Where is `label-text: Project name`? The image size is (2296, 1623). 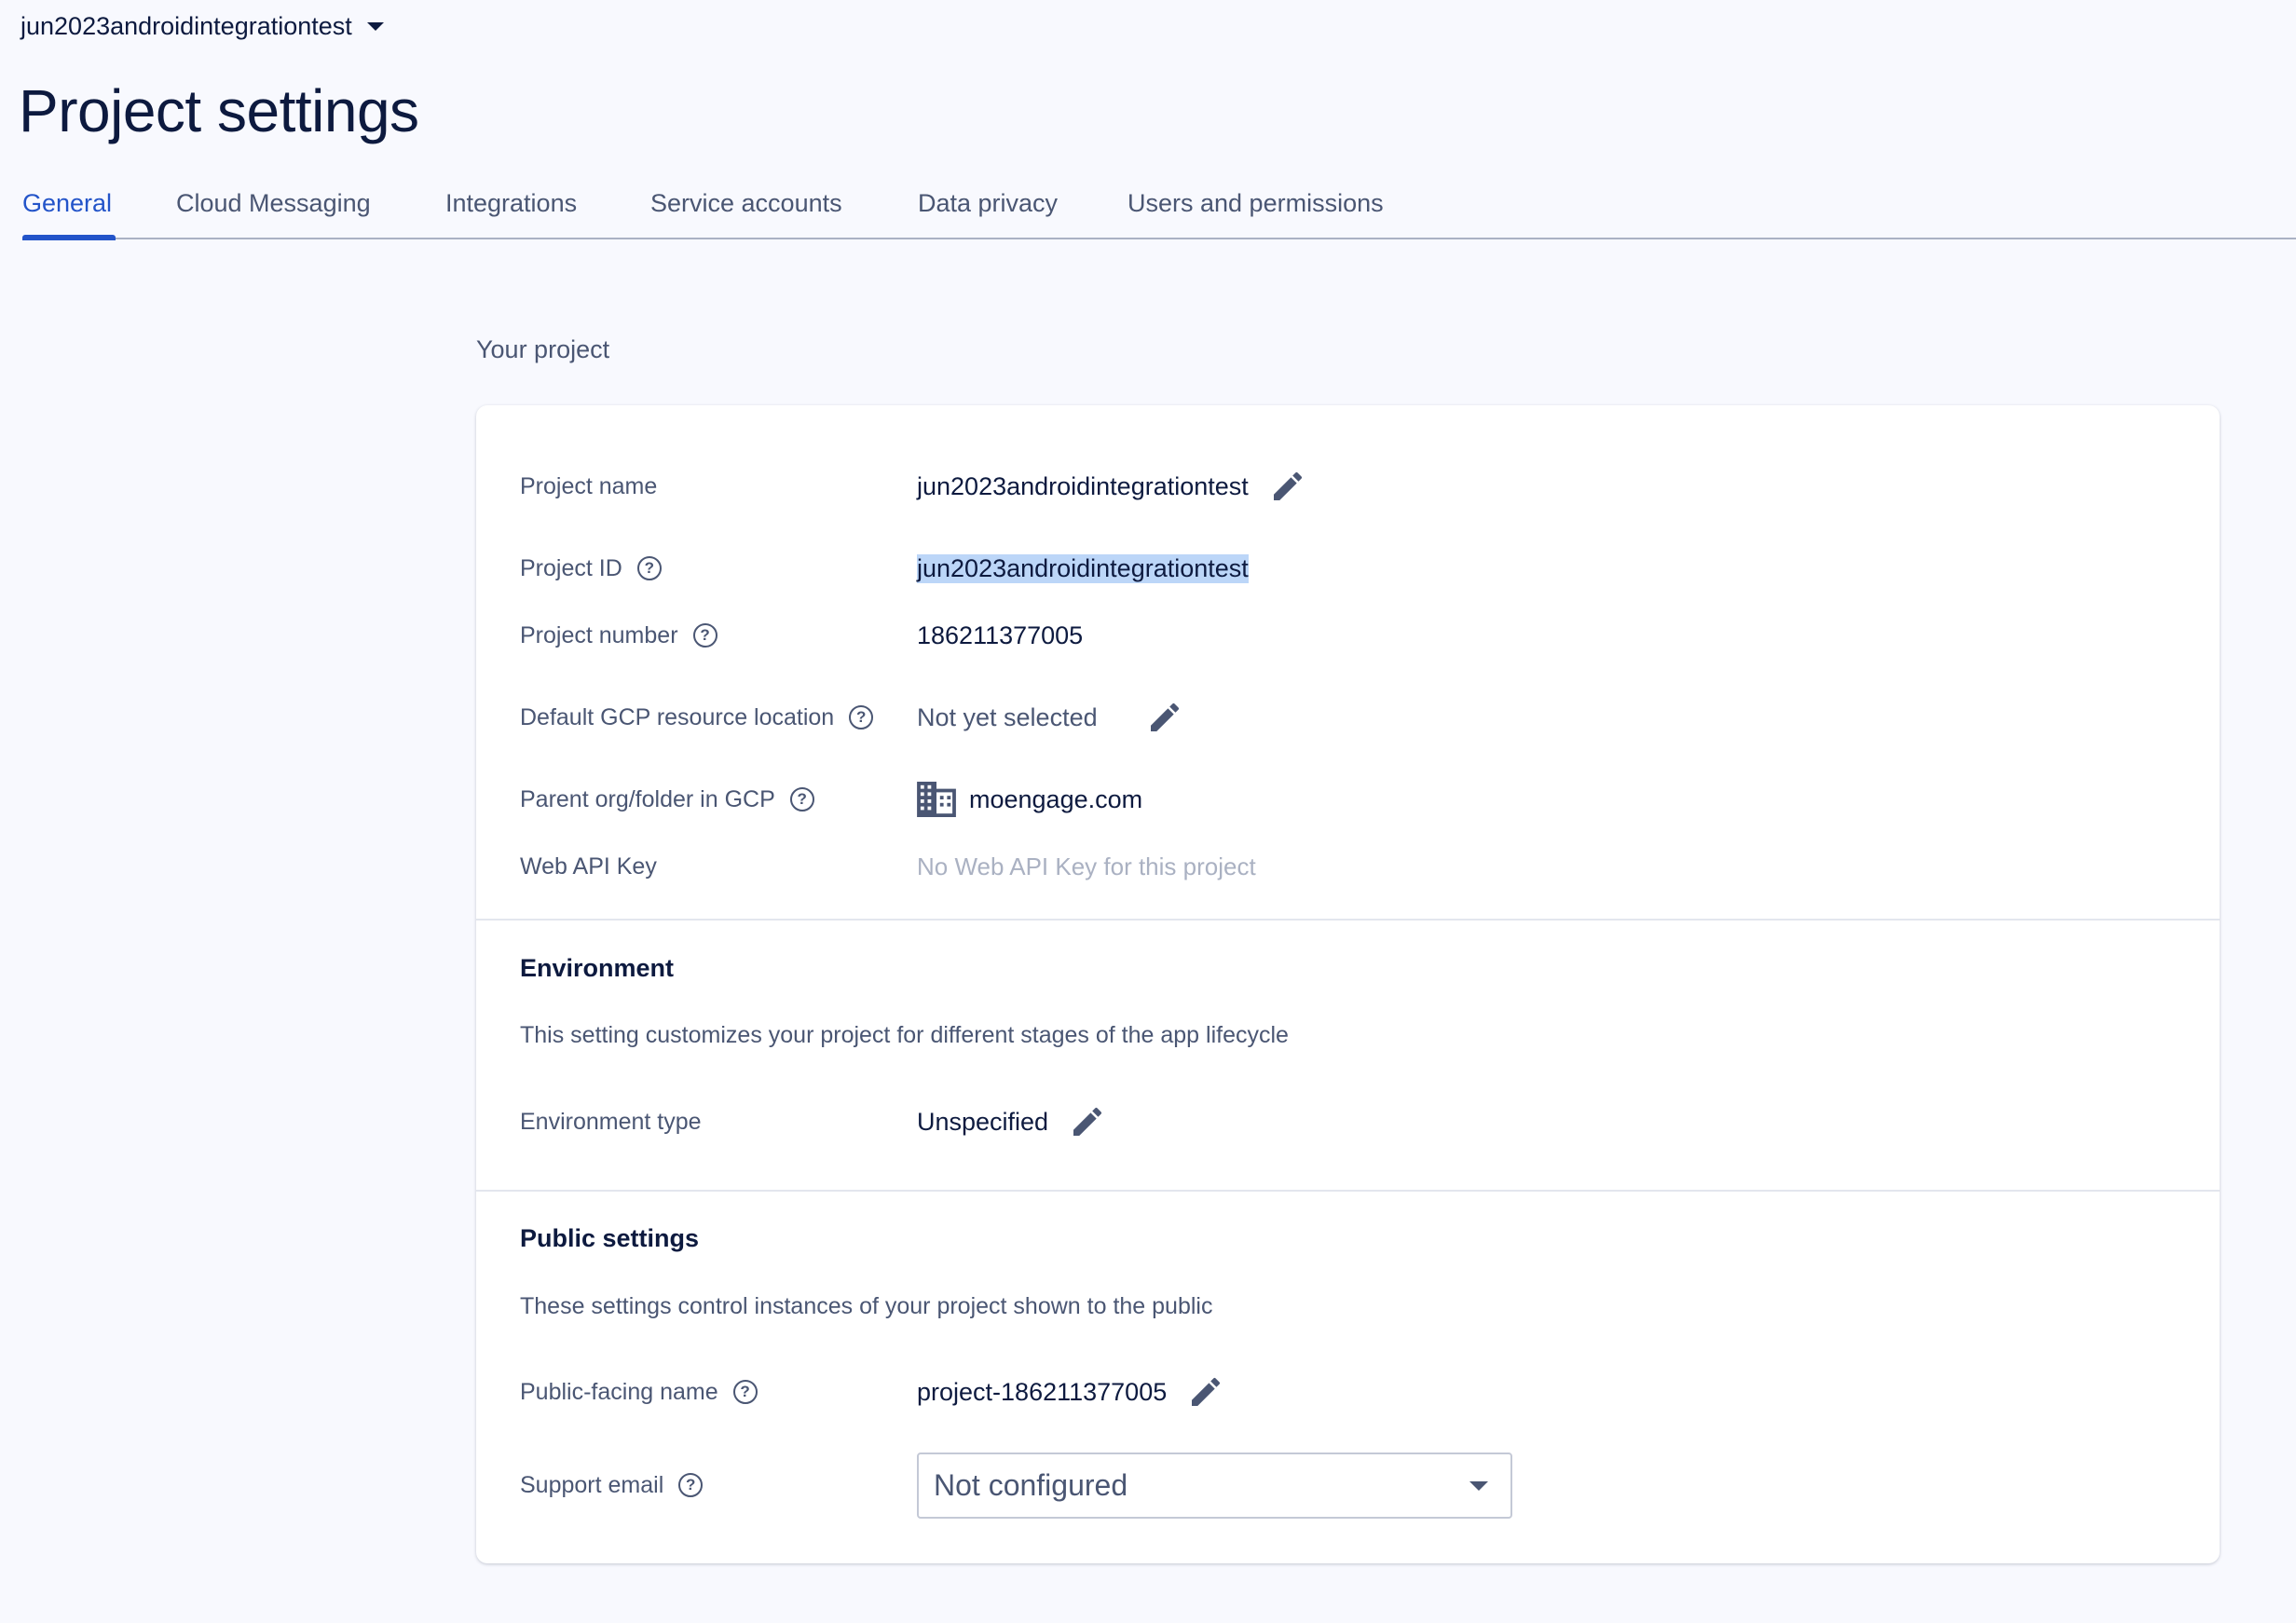 label-text: Project name is located at coordinates (589, 485).